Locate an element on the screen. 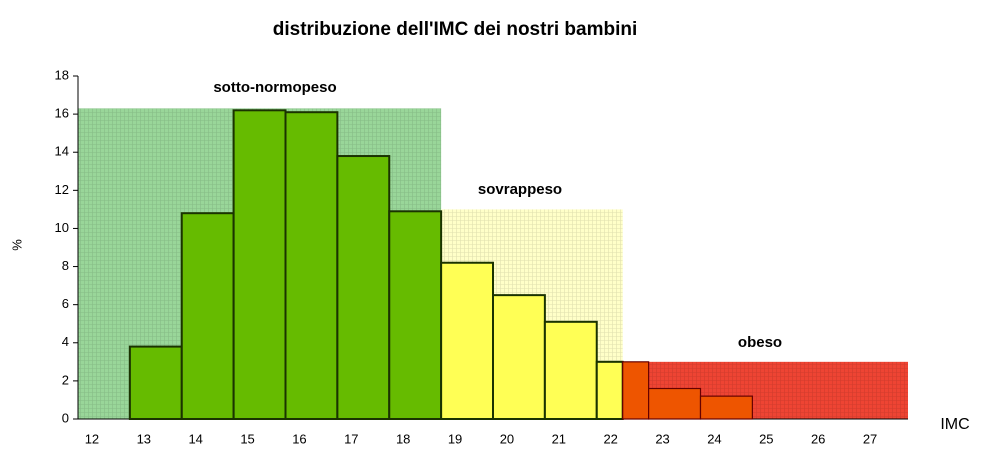 Image resolution: width=988 pixels, height=453 pixels. x-tick-label: 14 is located at coordinates (195, 438).